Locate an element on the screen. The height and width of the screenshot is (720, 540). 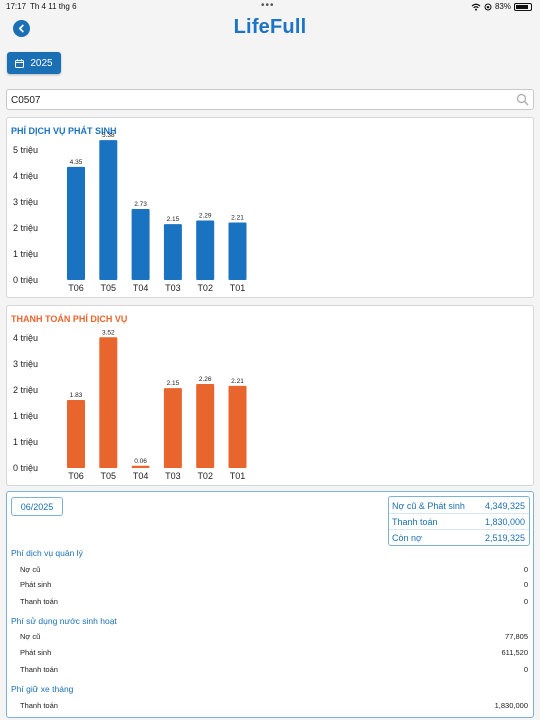
status-right: 83% is located at coordinates (501, 6).